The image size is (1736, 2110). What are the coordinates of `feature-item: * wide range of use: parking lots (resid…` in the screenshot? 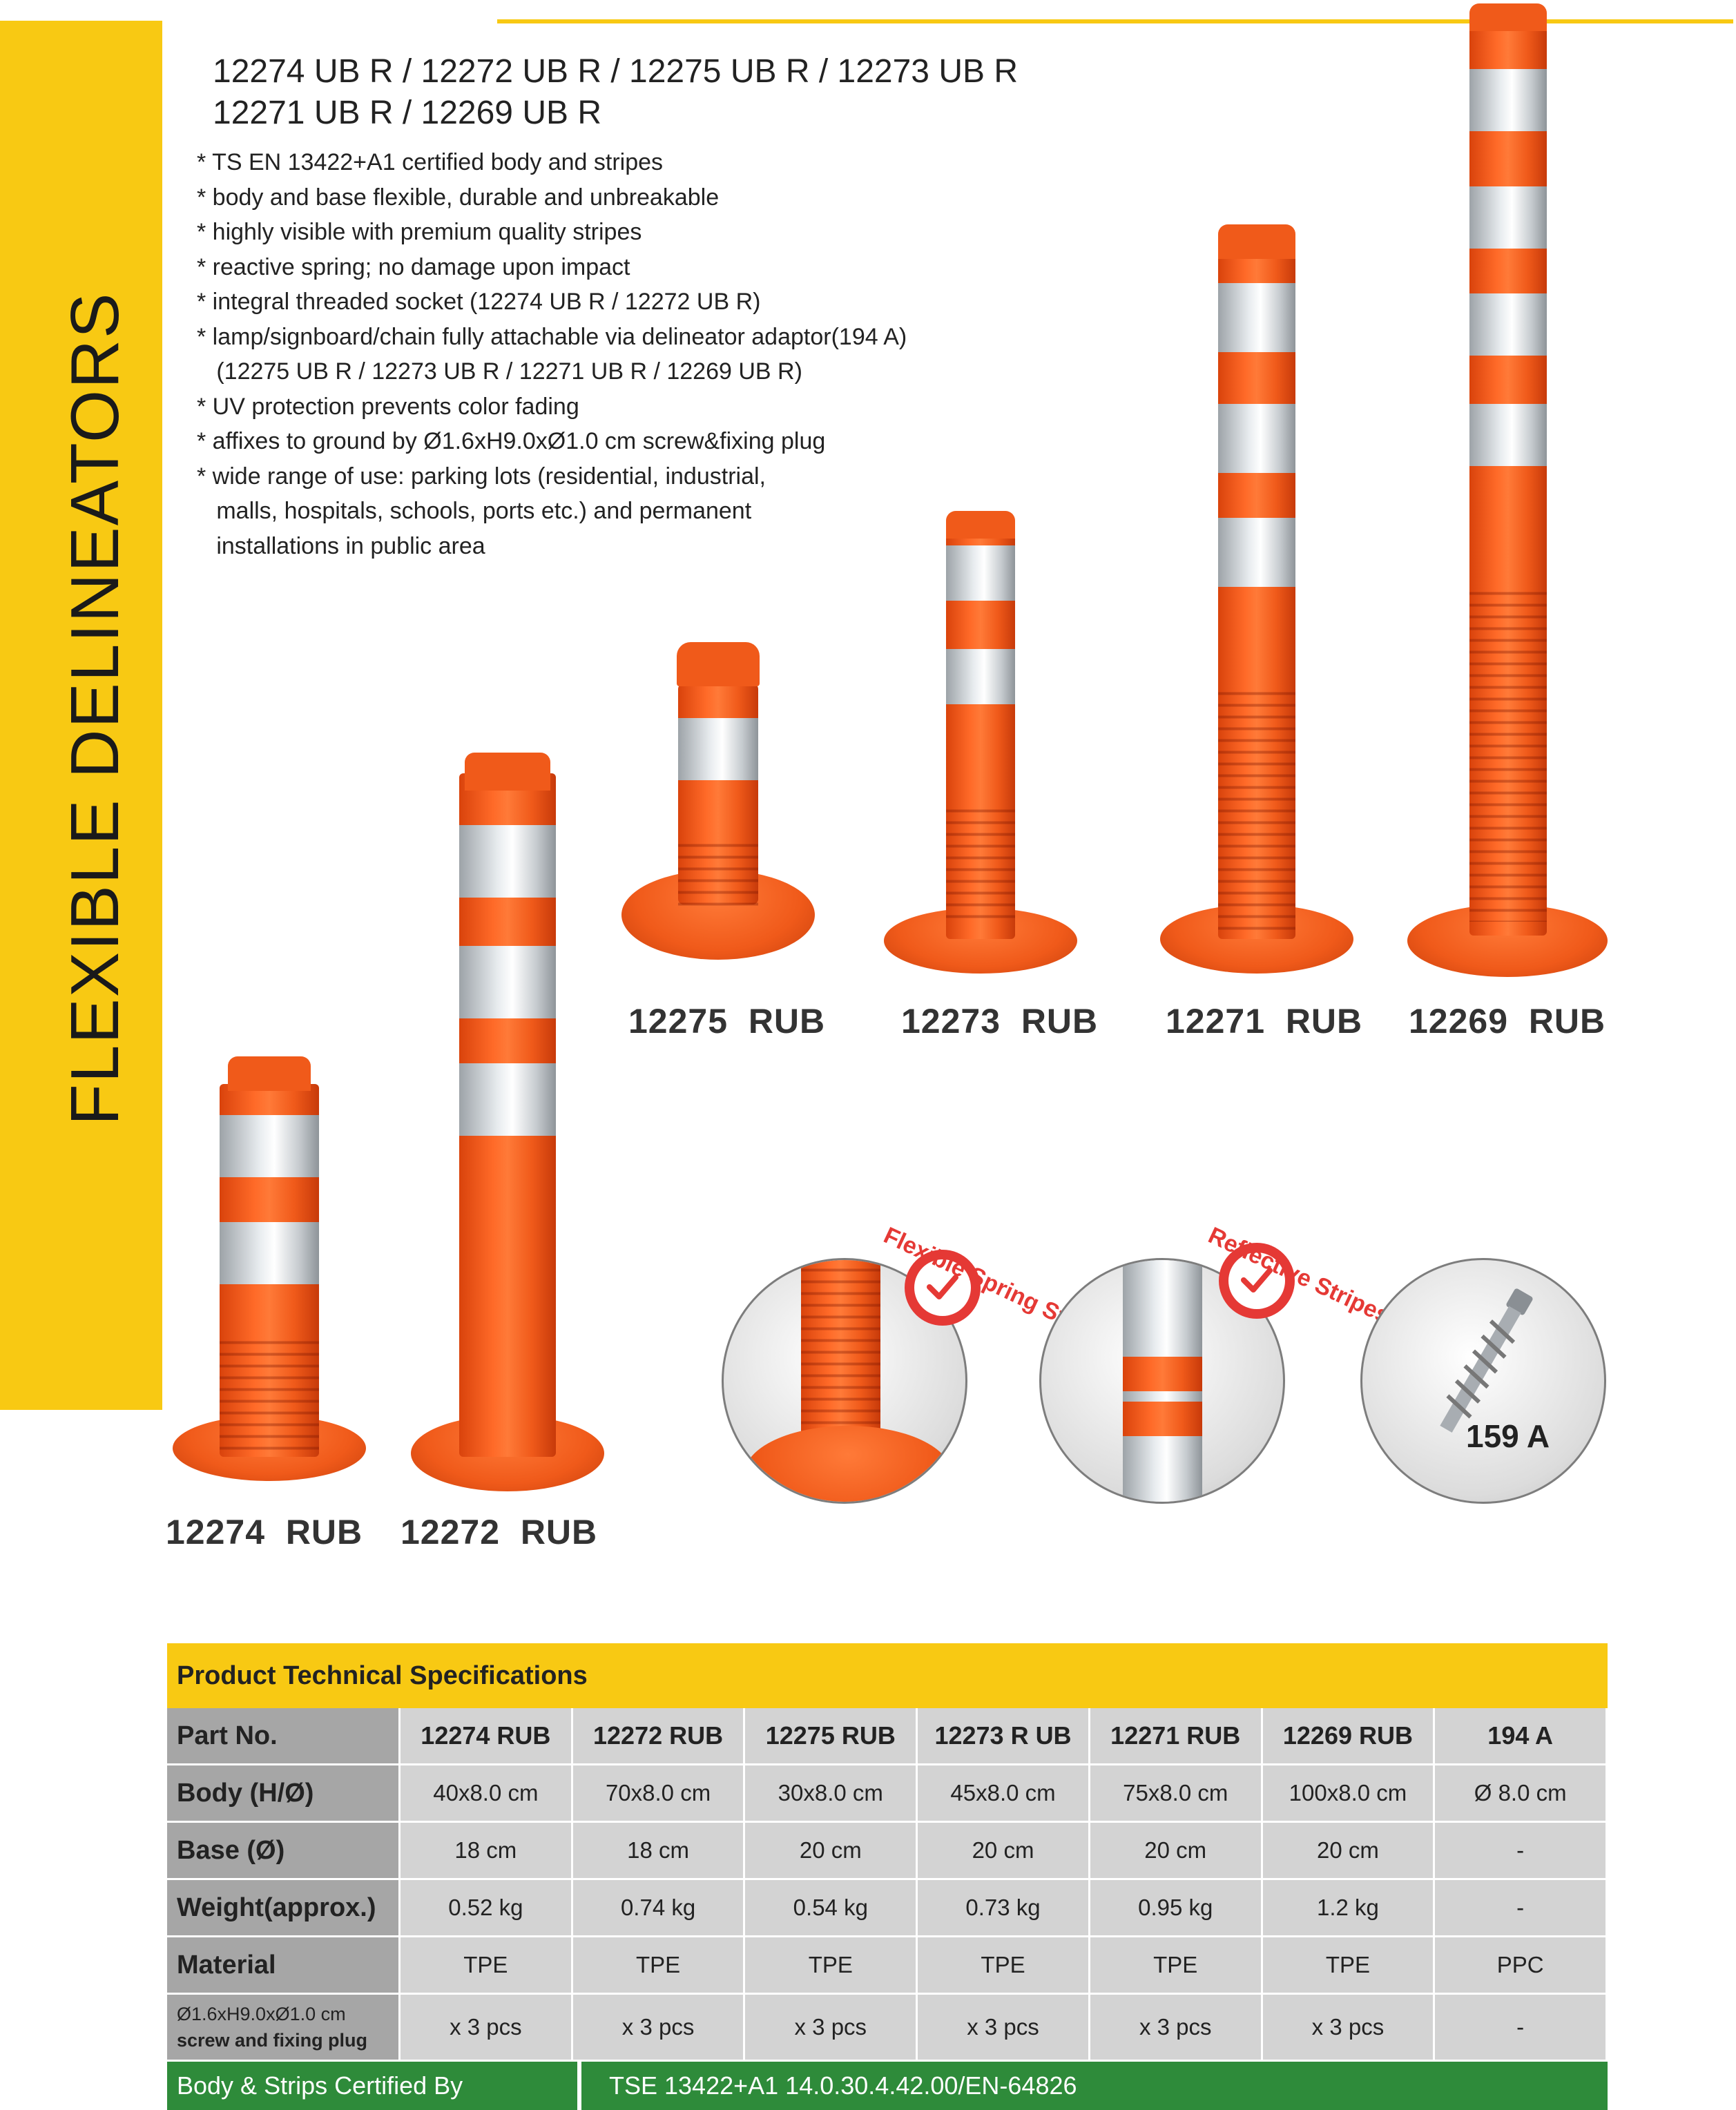 It's located at (481, 477).